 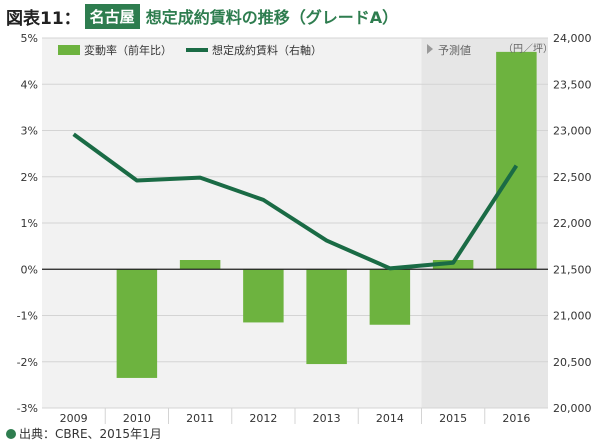 I want to click on source-note: 出典：CBRE、2015年1月, so click(x=84, y=433).